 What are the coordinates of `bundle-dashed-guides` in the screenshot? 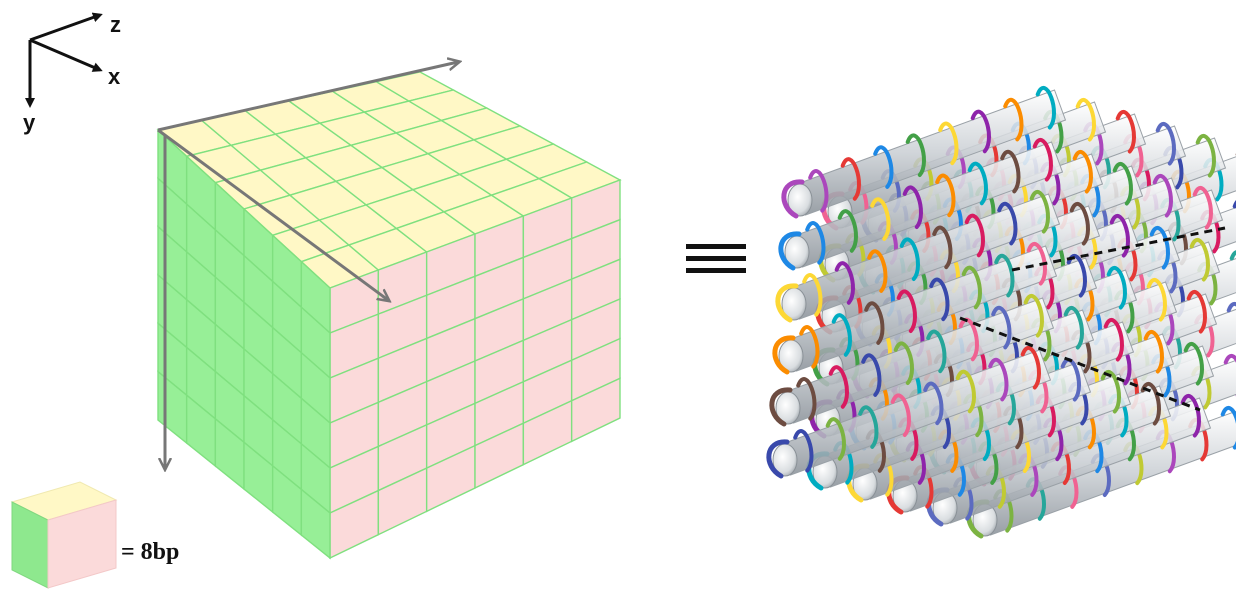 It's located at (1092, 319).